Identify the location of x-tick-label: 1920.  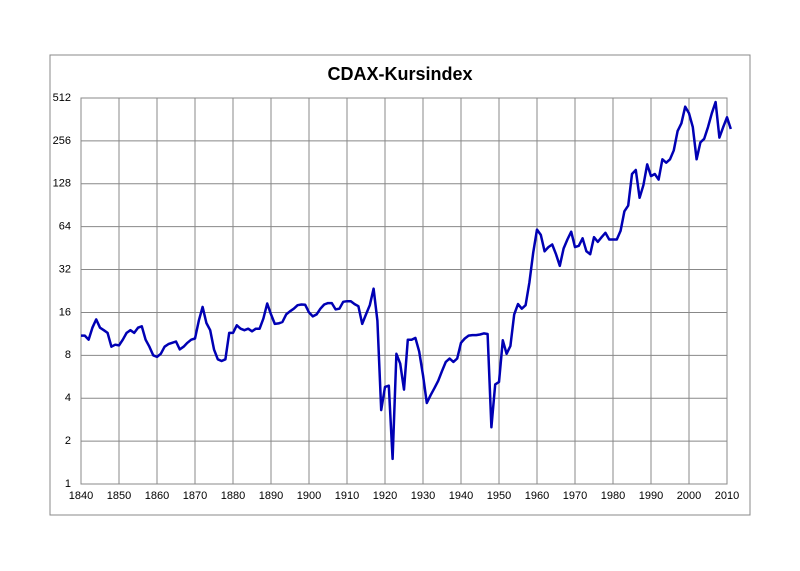
(385, 496).